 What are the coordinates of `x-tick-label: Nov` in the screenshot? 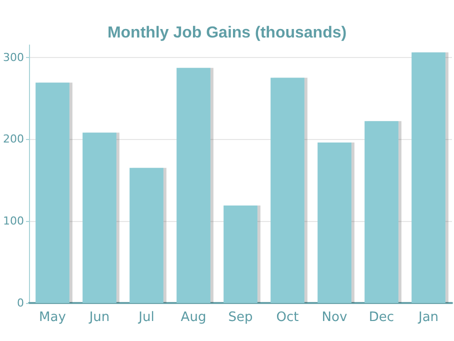 It's located at (335, 317).